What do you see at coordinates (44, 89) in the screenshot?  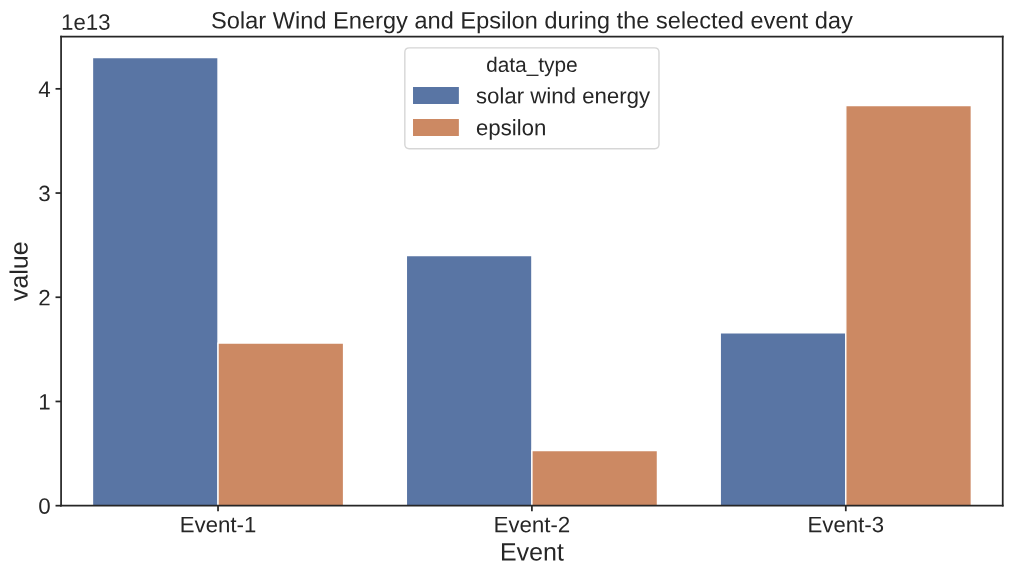 I see `y-tick-label: 4` at bounding box center [44, 89].